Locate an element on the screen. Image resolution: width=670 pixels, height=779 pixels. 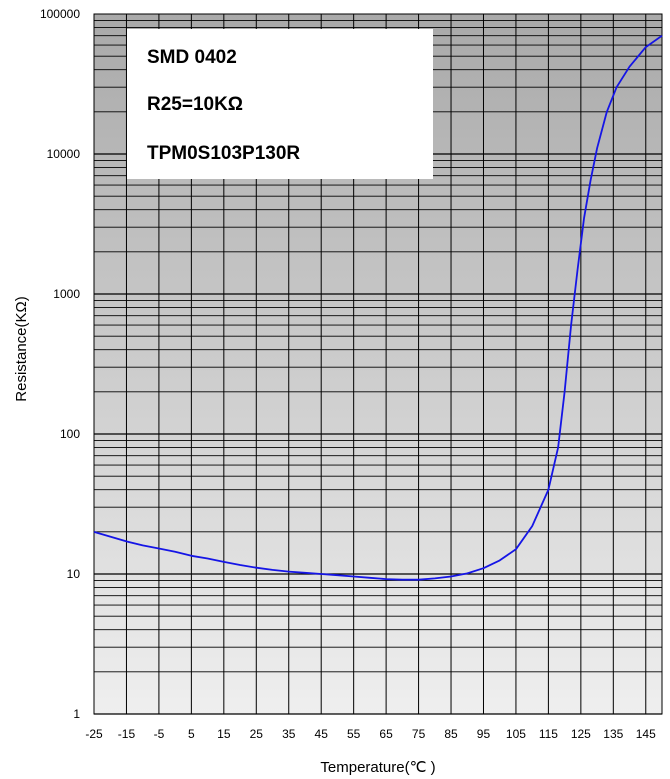
x-tick-label: 105 is located at coordinates (516, 734).